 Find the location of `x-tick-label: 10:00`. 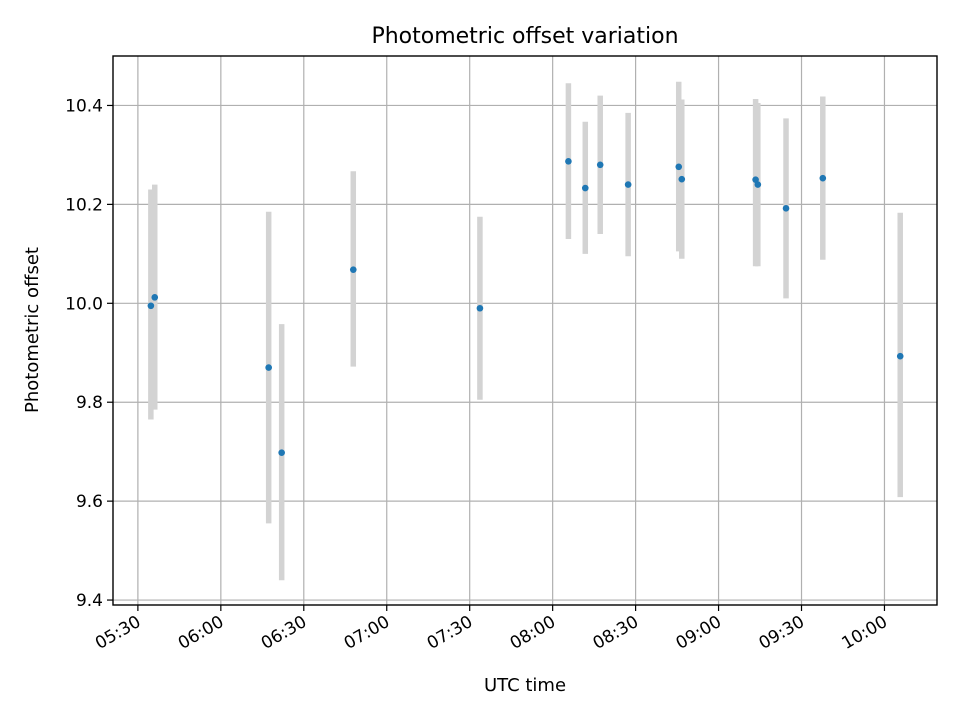

x-tick-label: 10:00 is located at coordinates (865, 633).